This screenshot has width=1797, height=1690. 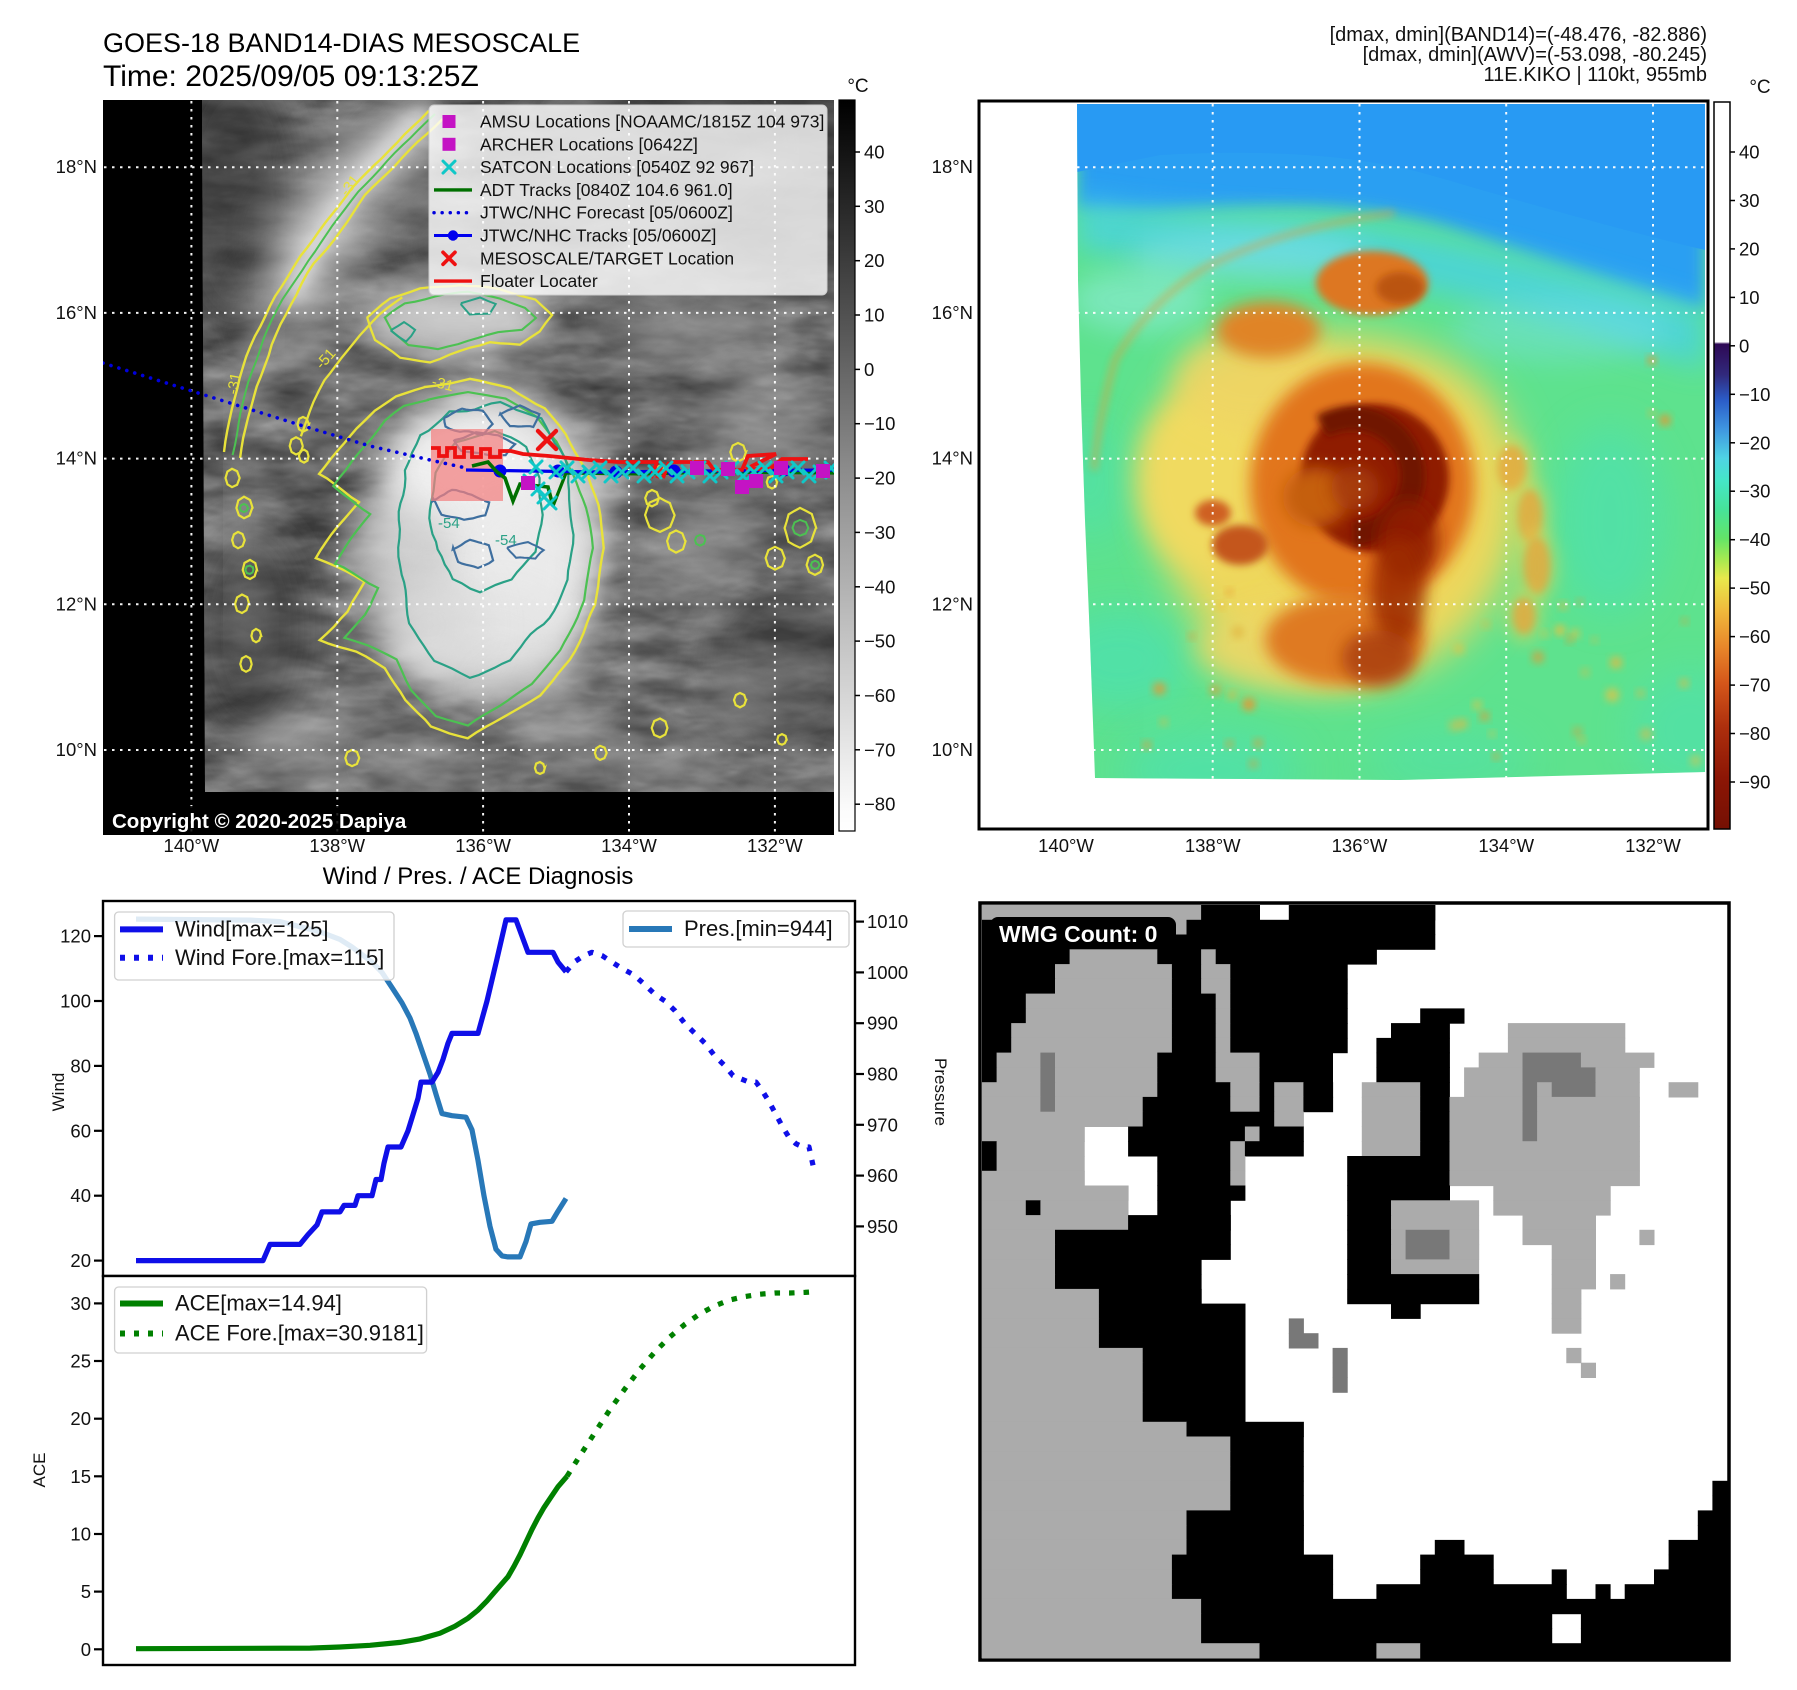 I want to click on svg-text:[dmax, dmin](AWV)=(-53.098, -8: [dmax, dmin](AWV)=(-53.098, -80.245), so click(x=1535, y=55).